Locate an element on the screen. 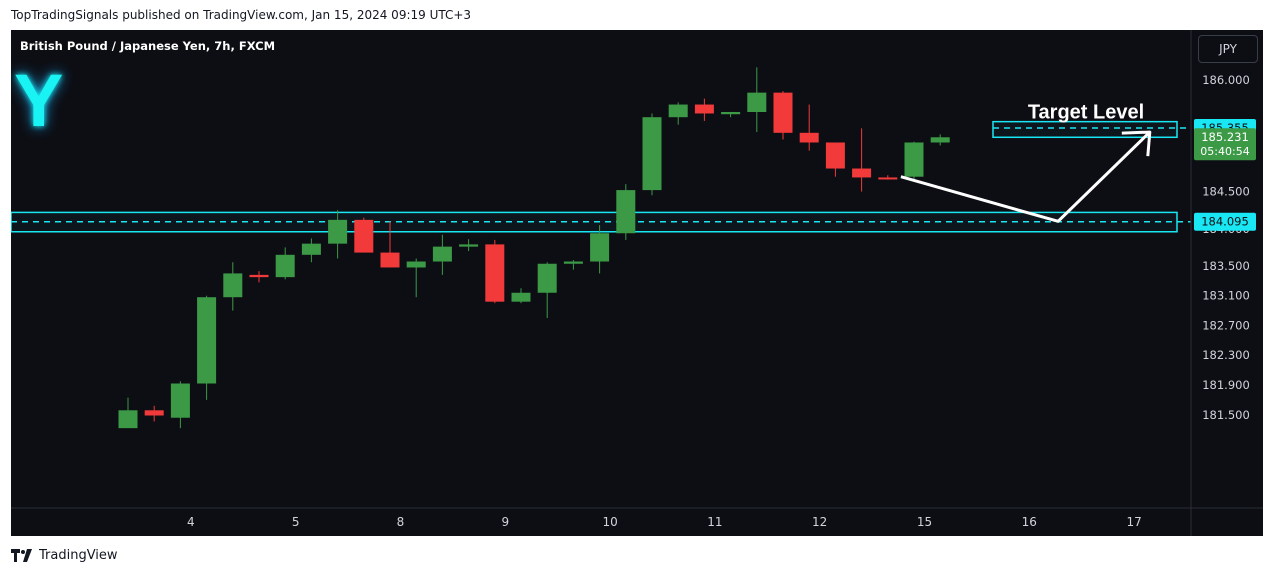  projection-arrow is located at coordinates (1025, 176).